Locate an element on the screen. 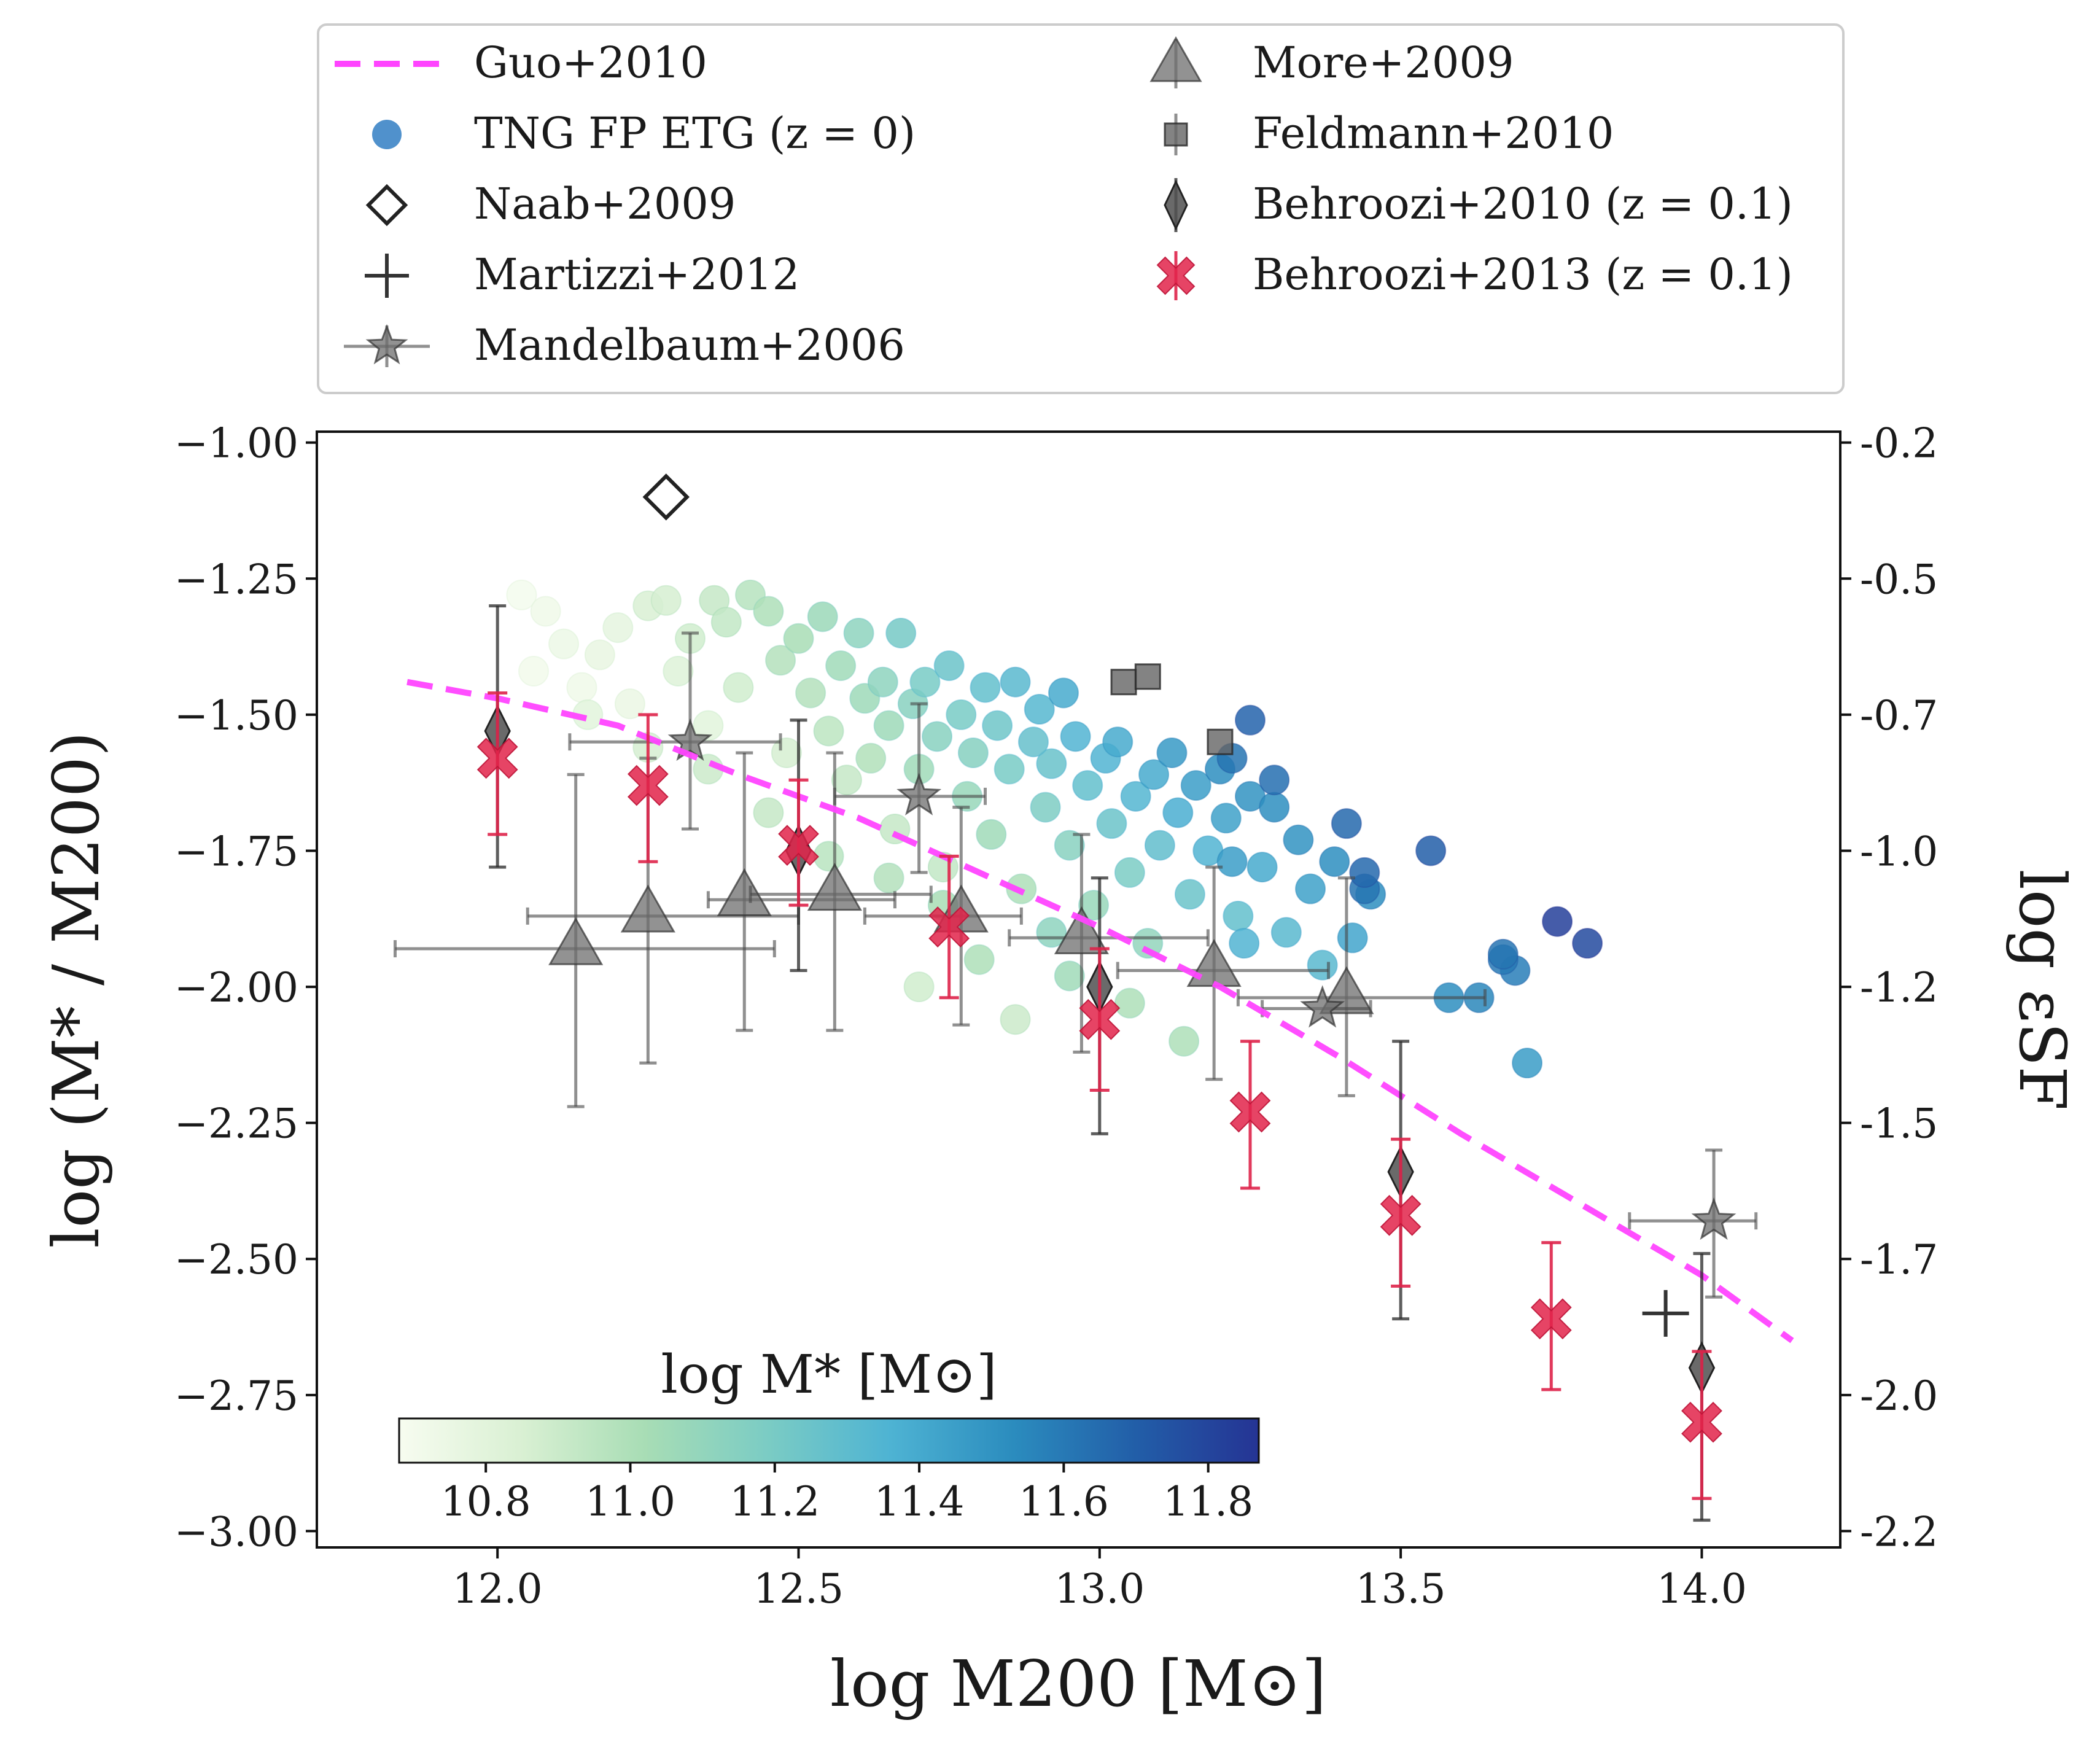 This screenshot has height=1739, width=2100. legend-label-tng: TNG FP ETG (z = 0) is located at coordinates (695, 133).